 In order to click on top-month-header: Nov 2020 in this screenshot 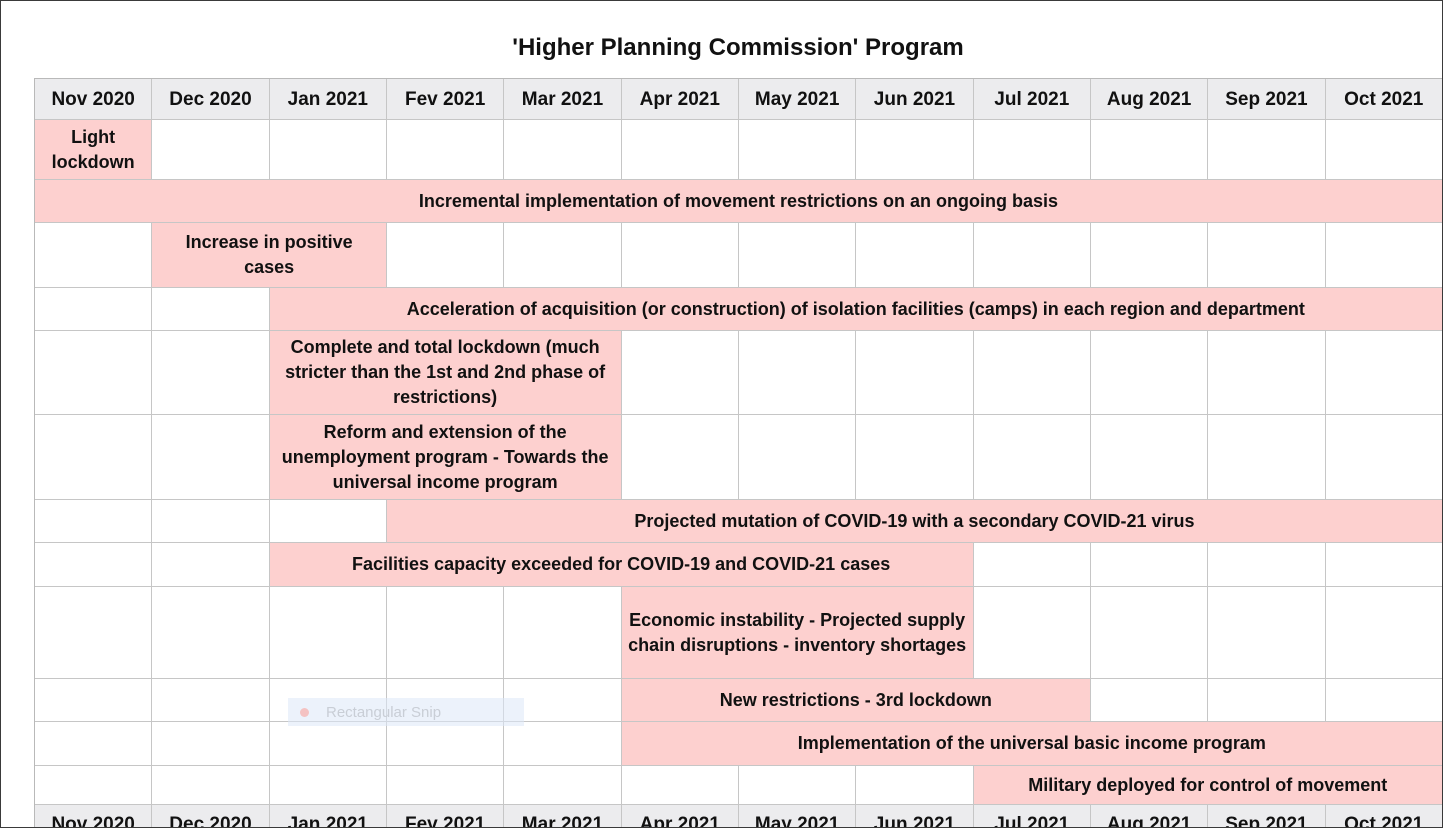, I will do `click(94, 99)`.